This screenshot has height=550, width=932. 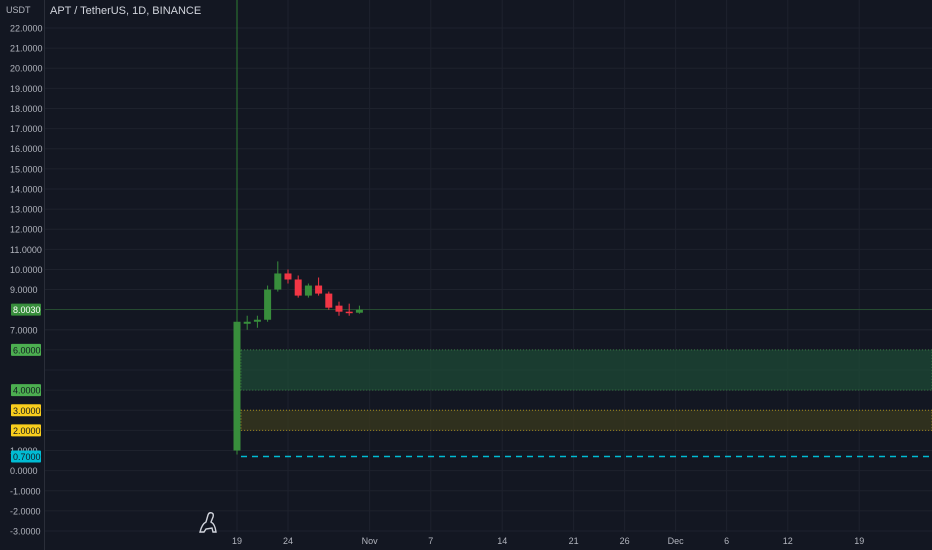 What do you see at coordinates (44, 275) in the screenshot?
I see `price-axis-separator` at bounding box center [44, 275].